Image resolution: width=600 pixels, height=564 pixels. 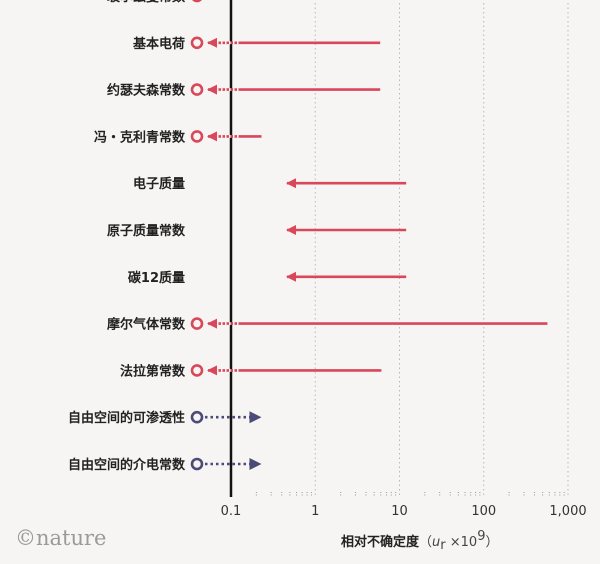 I want to click on x-axis-label-open-paren: （, so click(x=425, y=542).